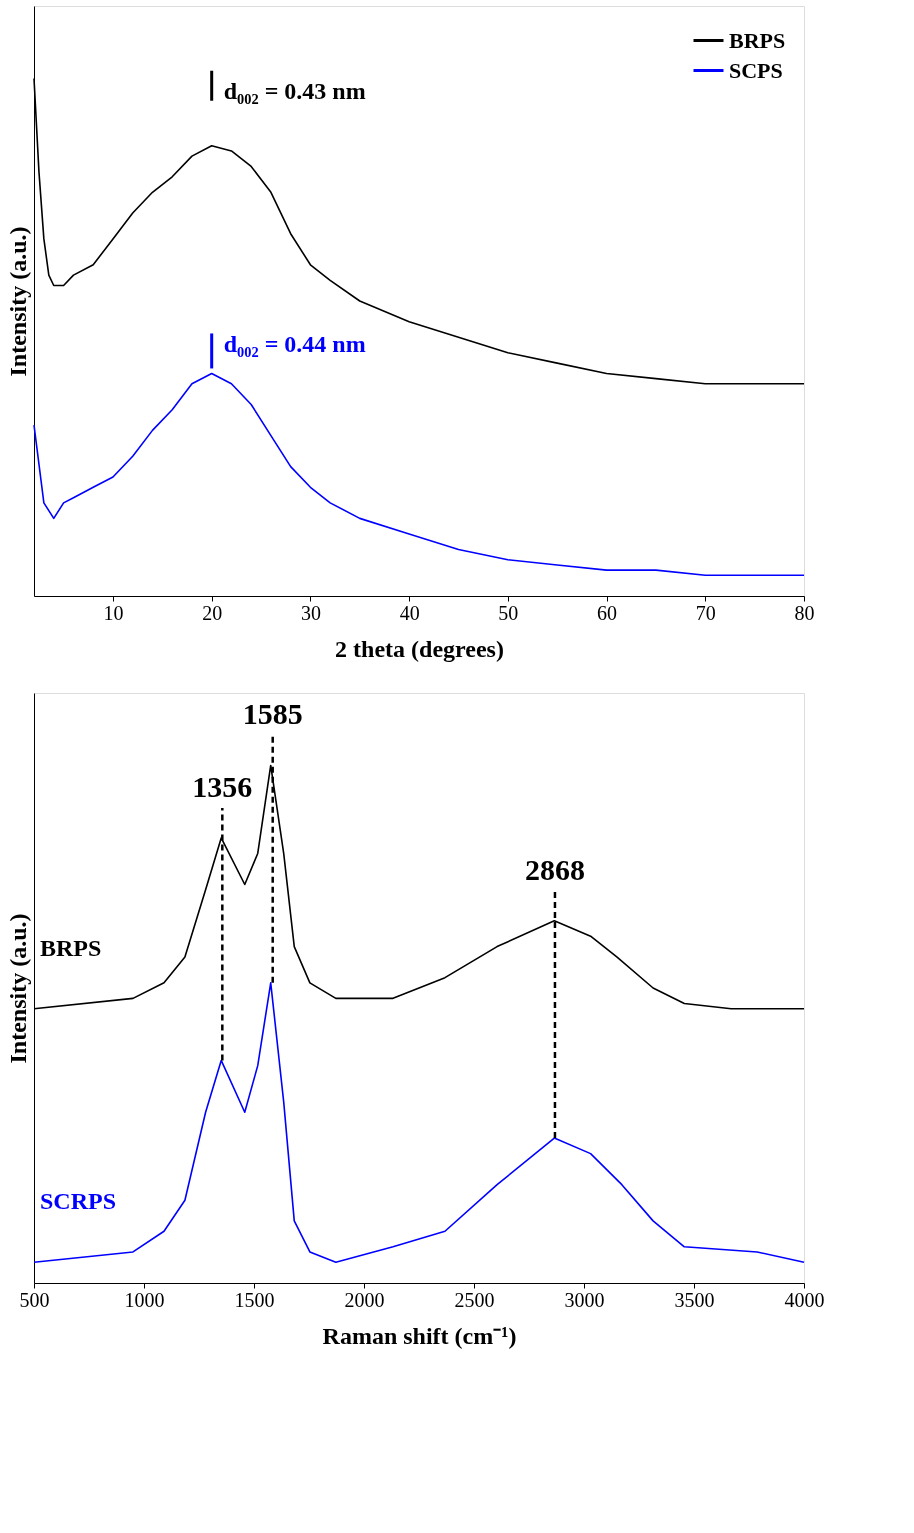 The width and height of the screenshot is (914, 1533). Describe the element at coordinates (419, 648) in the screenshot. I see `x-axis-title: 2 theta (degrees)` at that location.